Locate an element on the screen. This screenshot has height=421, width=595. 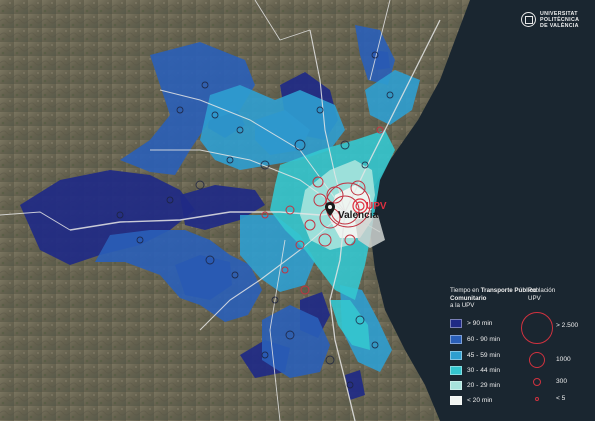
upv-marker is located at coordinates (360, 206).